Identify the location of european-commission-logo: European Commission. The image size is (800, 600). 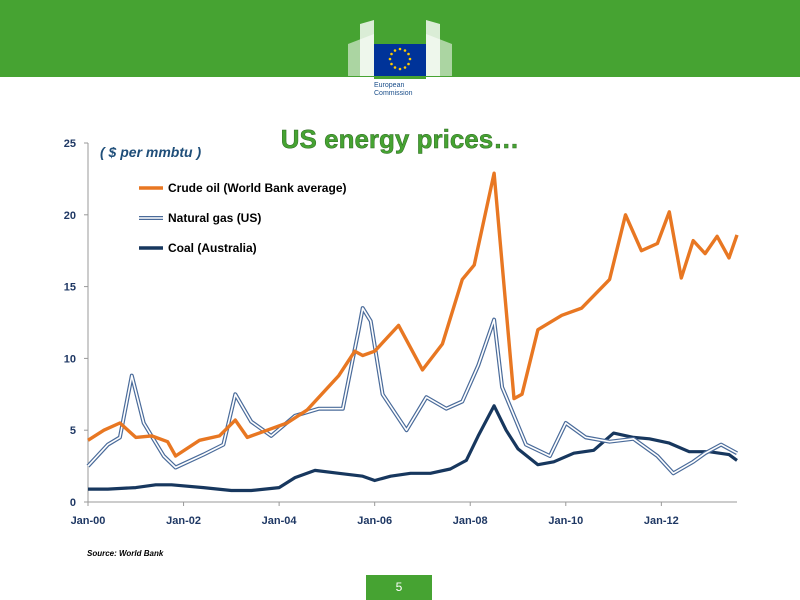
(400, 59).